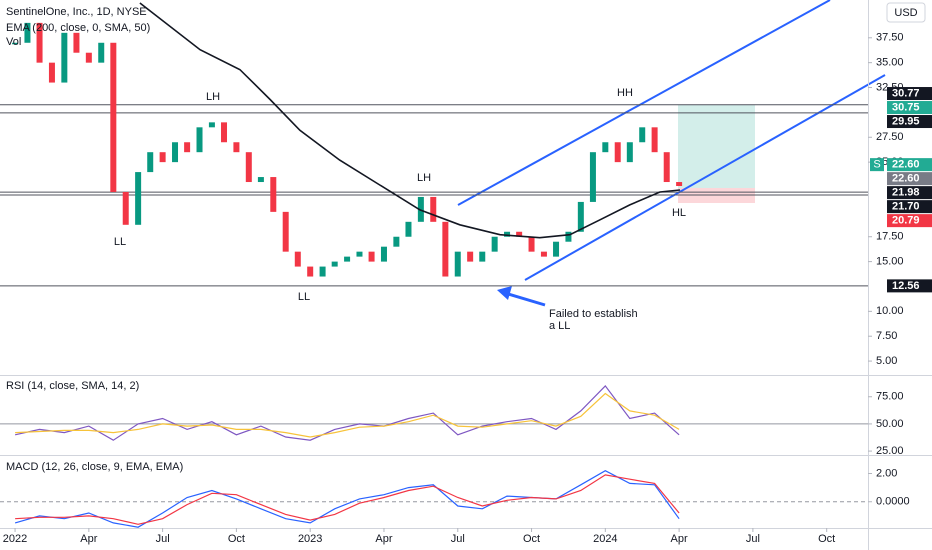 The width and height of the screenshot is (932, 550). I want to click on y-tick-label: 25.00, so click(890, 451).